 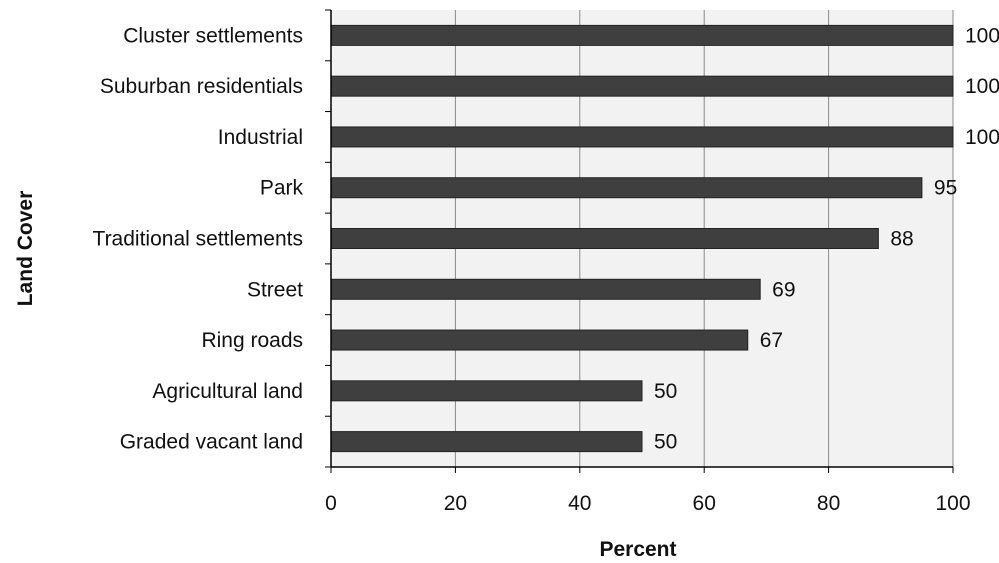 What do you see at coordinates (211, 442) in the screenshot?
I see `category-label: Graded vacant land` at bounding box center [211, 442].